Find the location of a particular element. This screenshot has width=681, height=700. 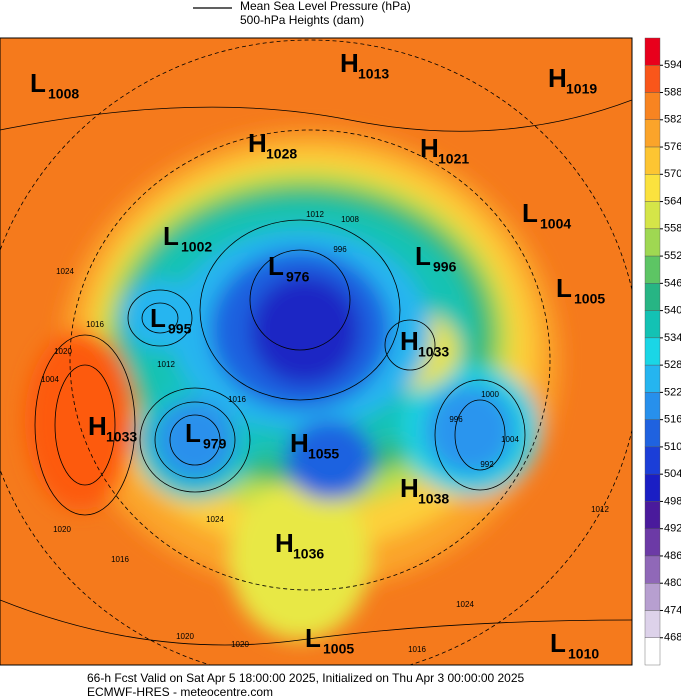

colorbar-label: 528 is located at coordinates (672, 365).